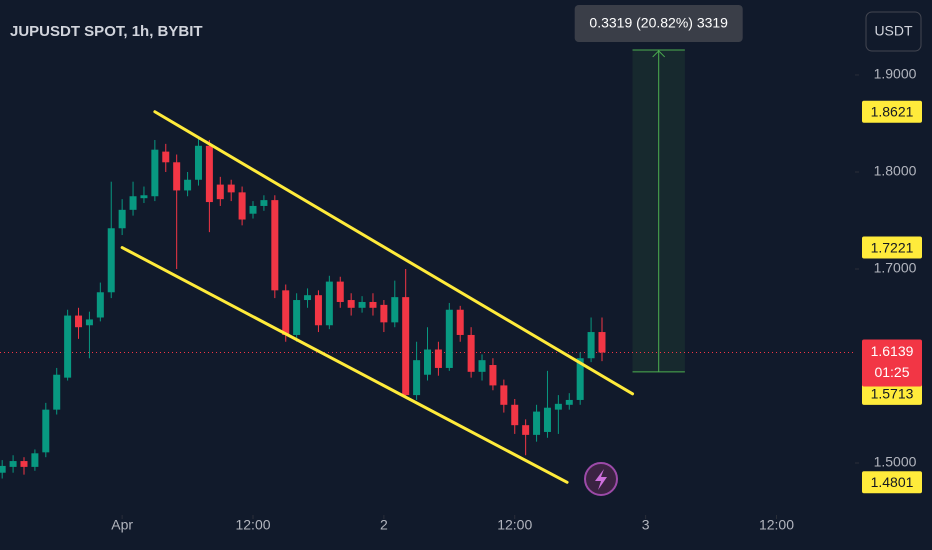  What do you see at coordinates (892, 363) in the screenshot?
I see `last-price-box` at bounding box center [892, 363].